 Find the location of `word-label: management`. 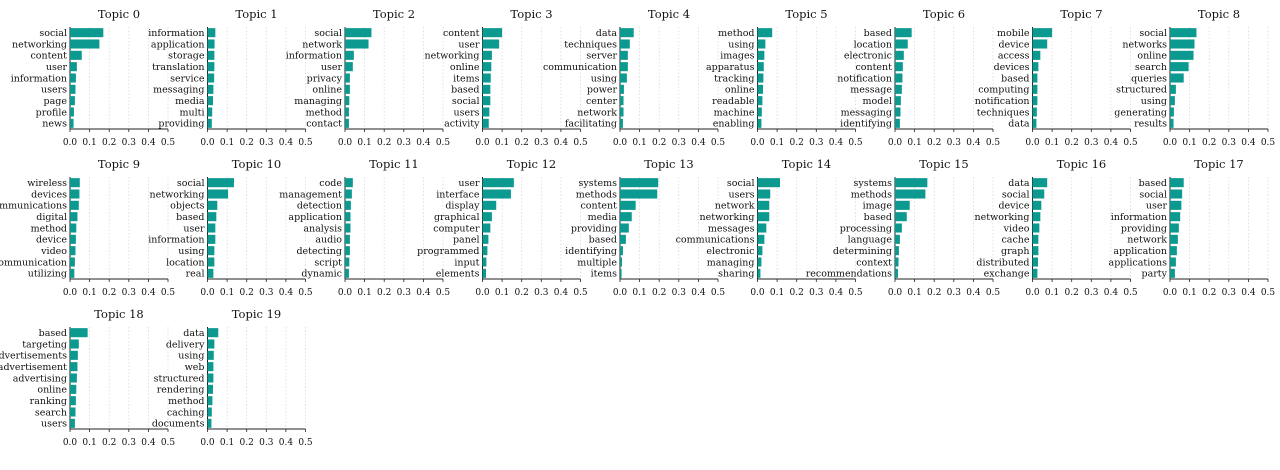

word-label: management is located at coordinates (310, 194).